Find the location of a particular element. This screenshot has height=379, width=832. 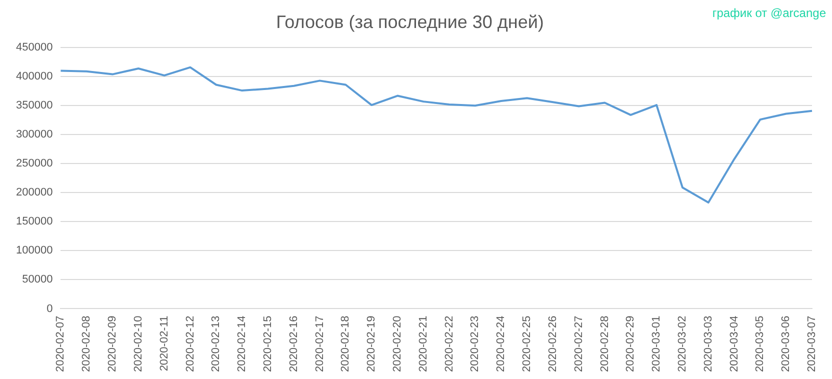

x-tick-label: 2020-02-29 is located at coordinates (630, 344).